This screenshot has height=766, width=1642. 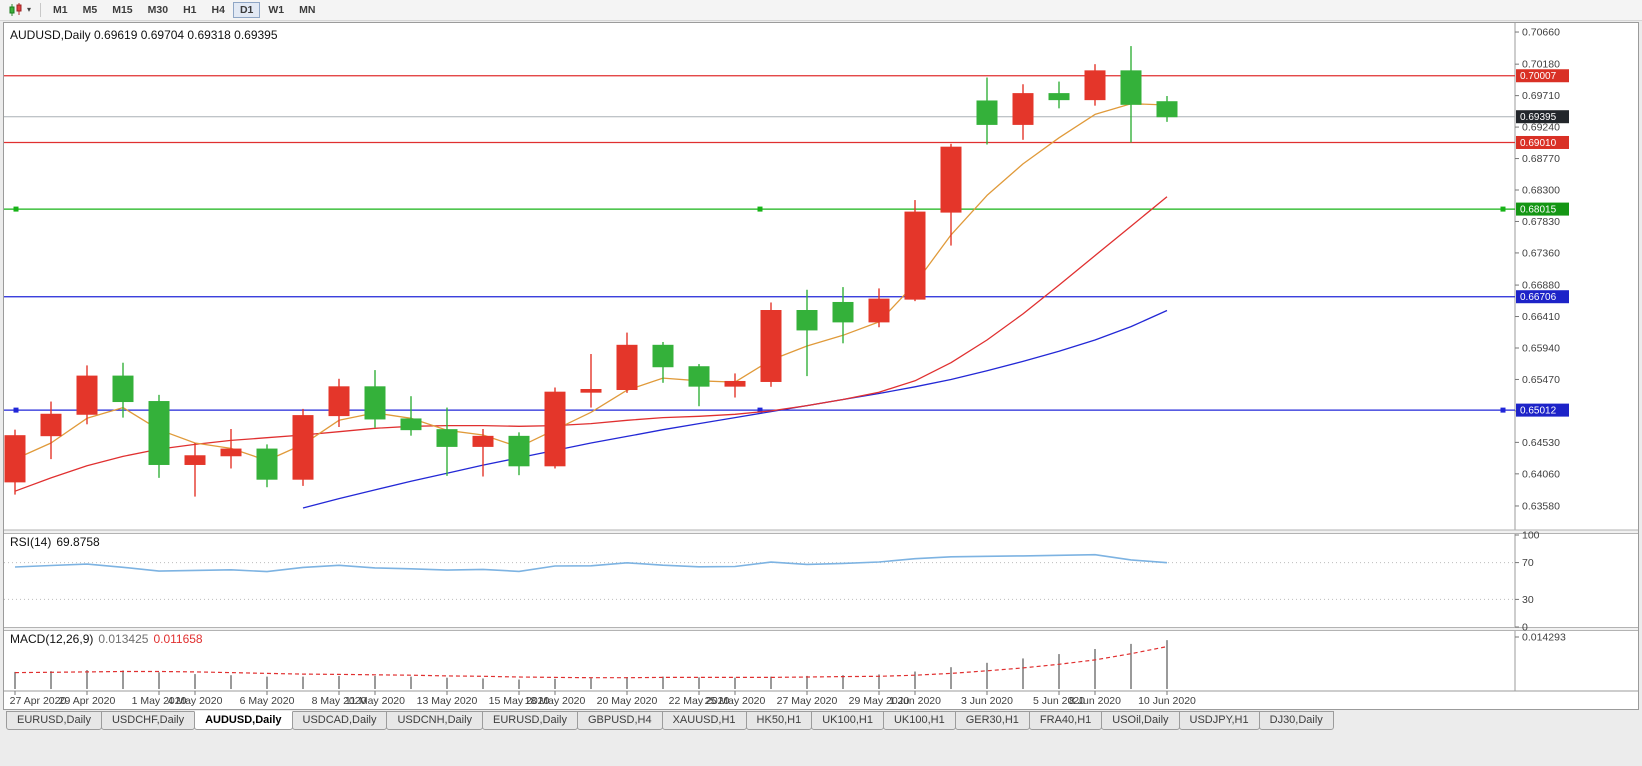 I want to click on date-axis-label: 5 Jun 2020, so click(x=1059, y=701).